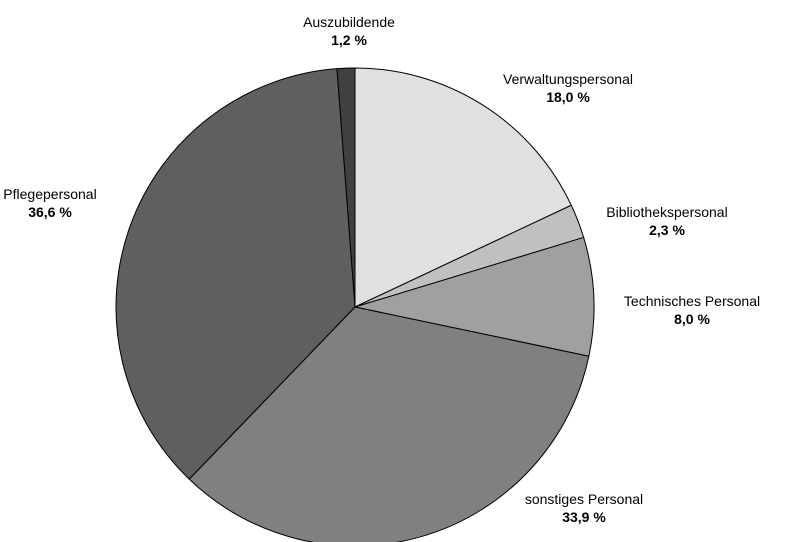  I want to click on slice-value-label-4: 36,6 %, so click(50, 212).